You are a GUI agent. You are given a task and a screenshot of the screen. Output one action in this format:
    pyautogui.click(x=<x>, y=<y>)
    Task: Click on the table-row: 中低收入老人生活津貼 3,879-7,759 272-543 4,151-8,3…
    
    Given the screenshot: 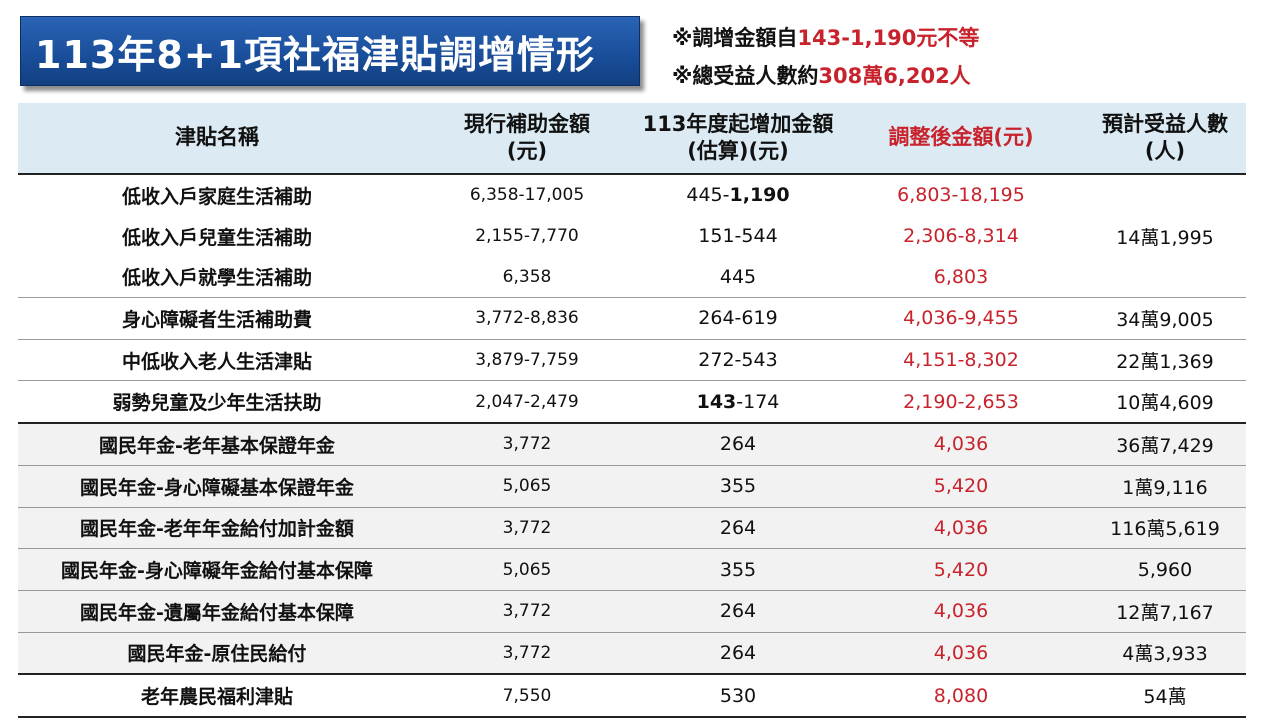 What is the action you would take?
    pyautogui.click(x=632, y=360)
    